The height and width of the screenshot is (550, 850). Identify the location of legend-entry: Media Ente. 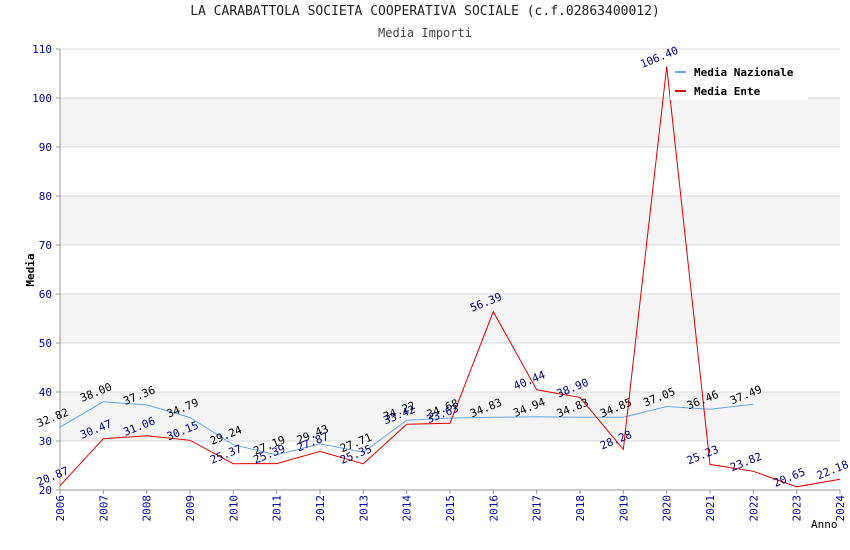
(727, 91).